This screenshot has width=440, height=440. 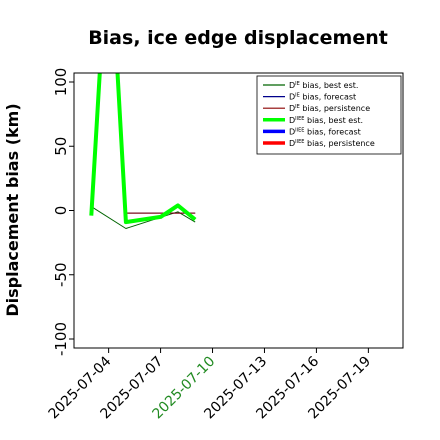 What do you see at coordinates (12, 209) in the screenshot?
I see `y-axis-label: Displacement bias (km)` at bounding box center [12, 209].